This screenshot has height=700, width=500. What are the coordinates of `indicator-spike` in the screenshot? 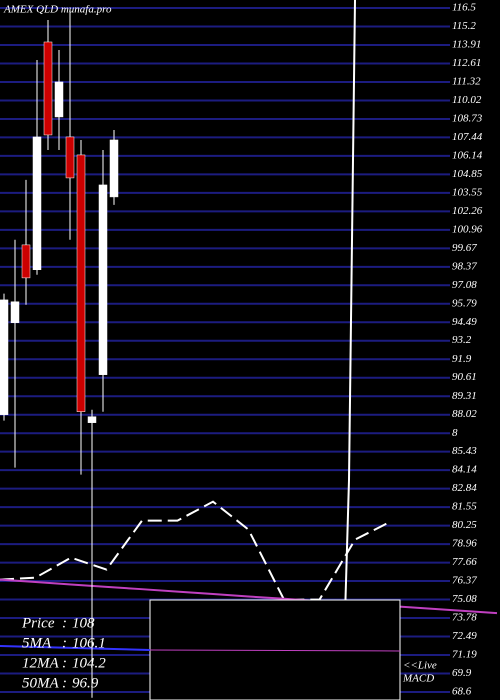 It's located at (349, 325).